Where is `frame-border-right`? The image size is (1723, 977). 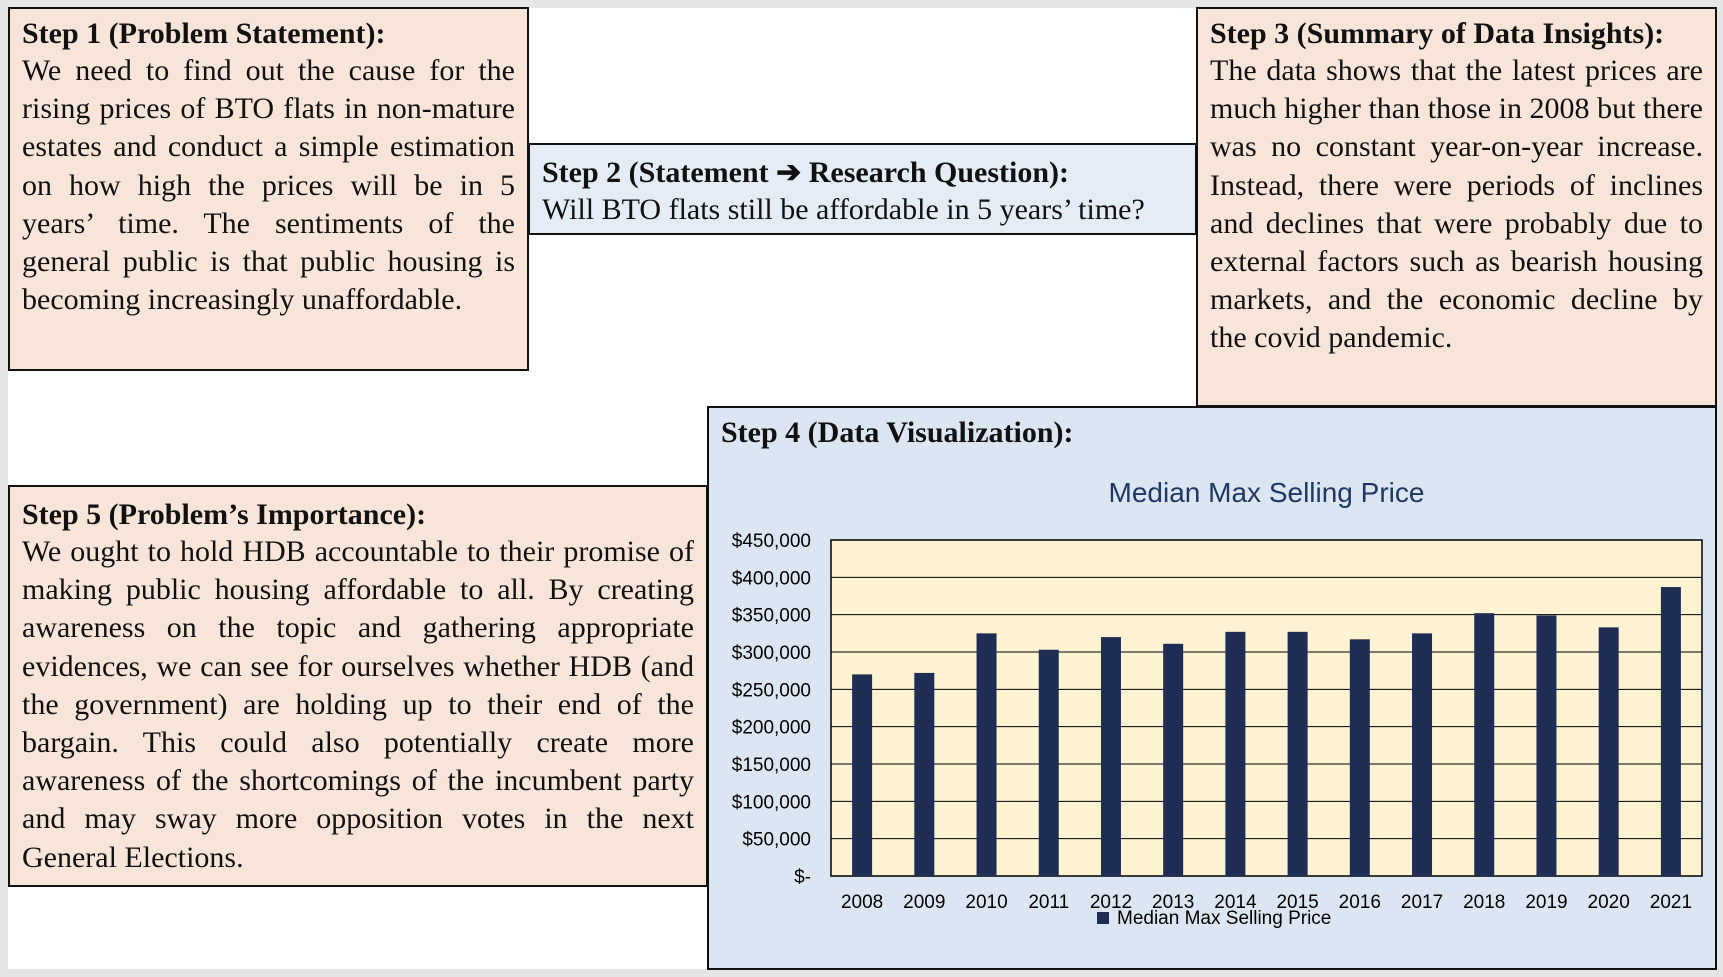 frame-border-right is located at coordinates (1720, 488).